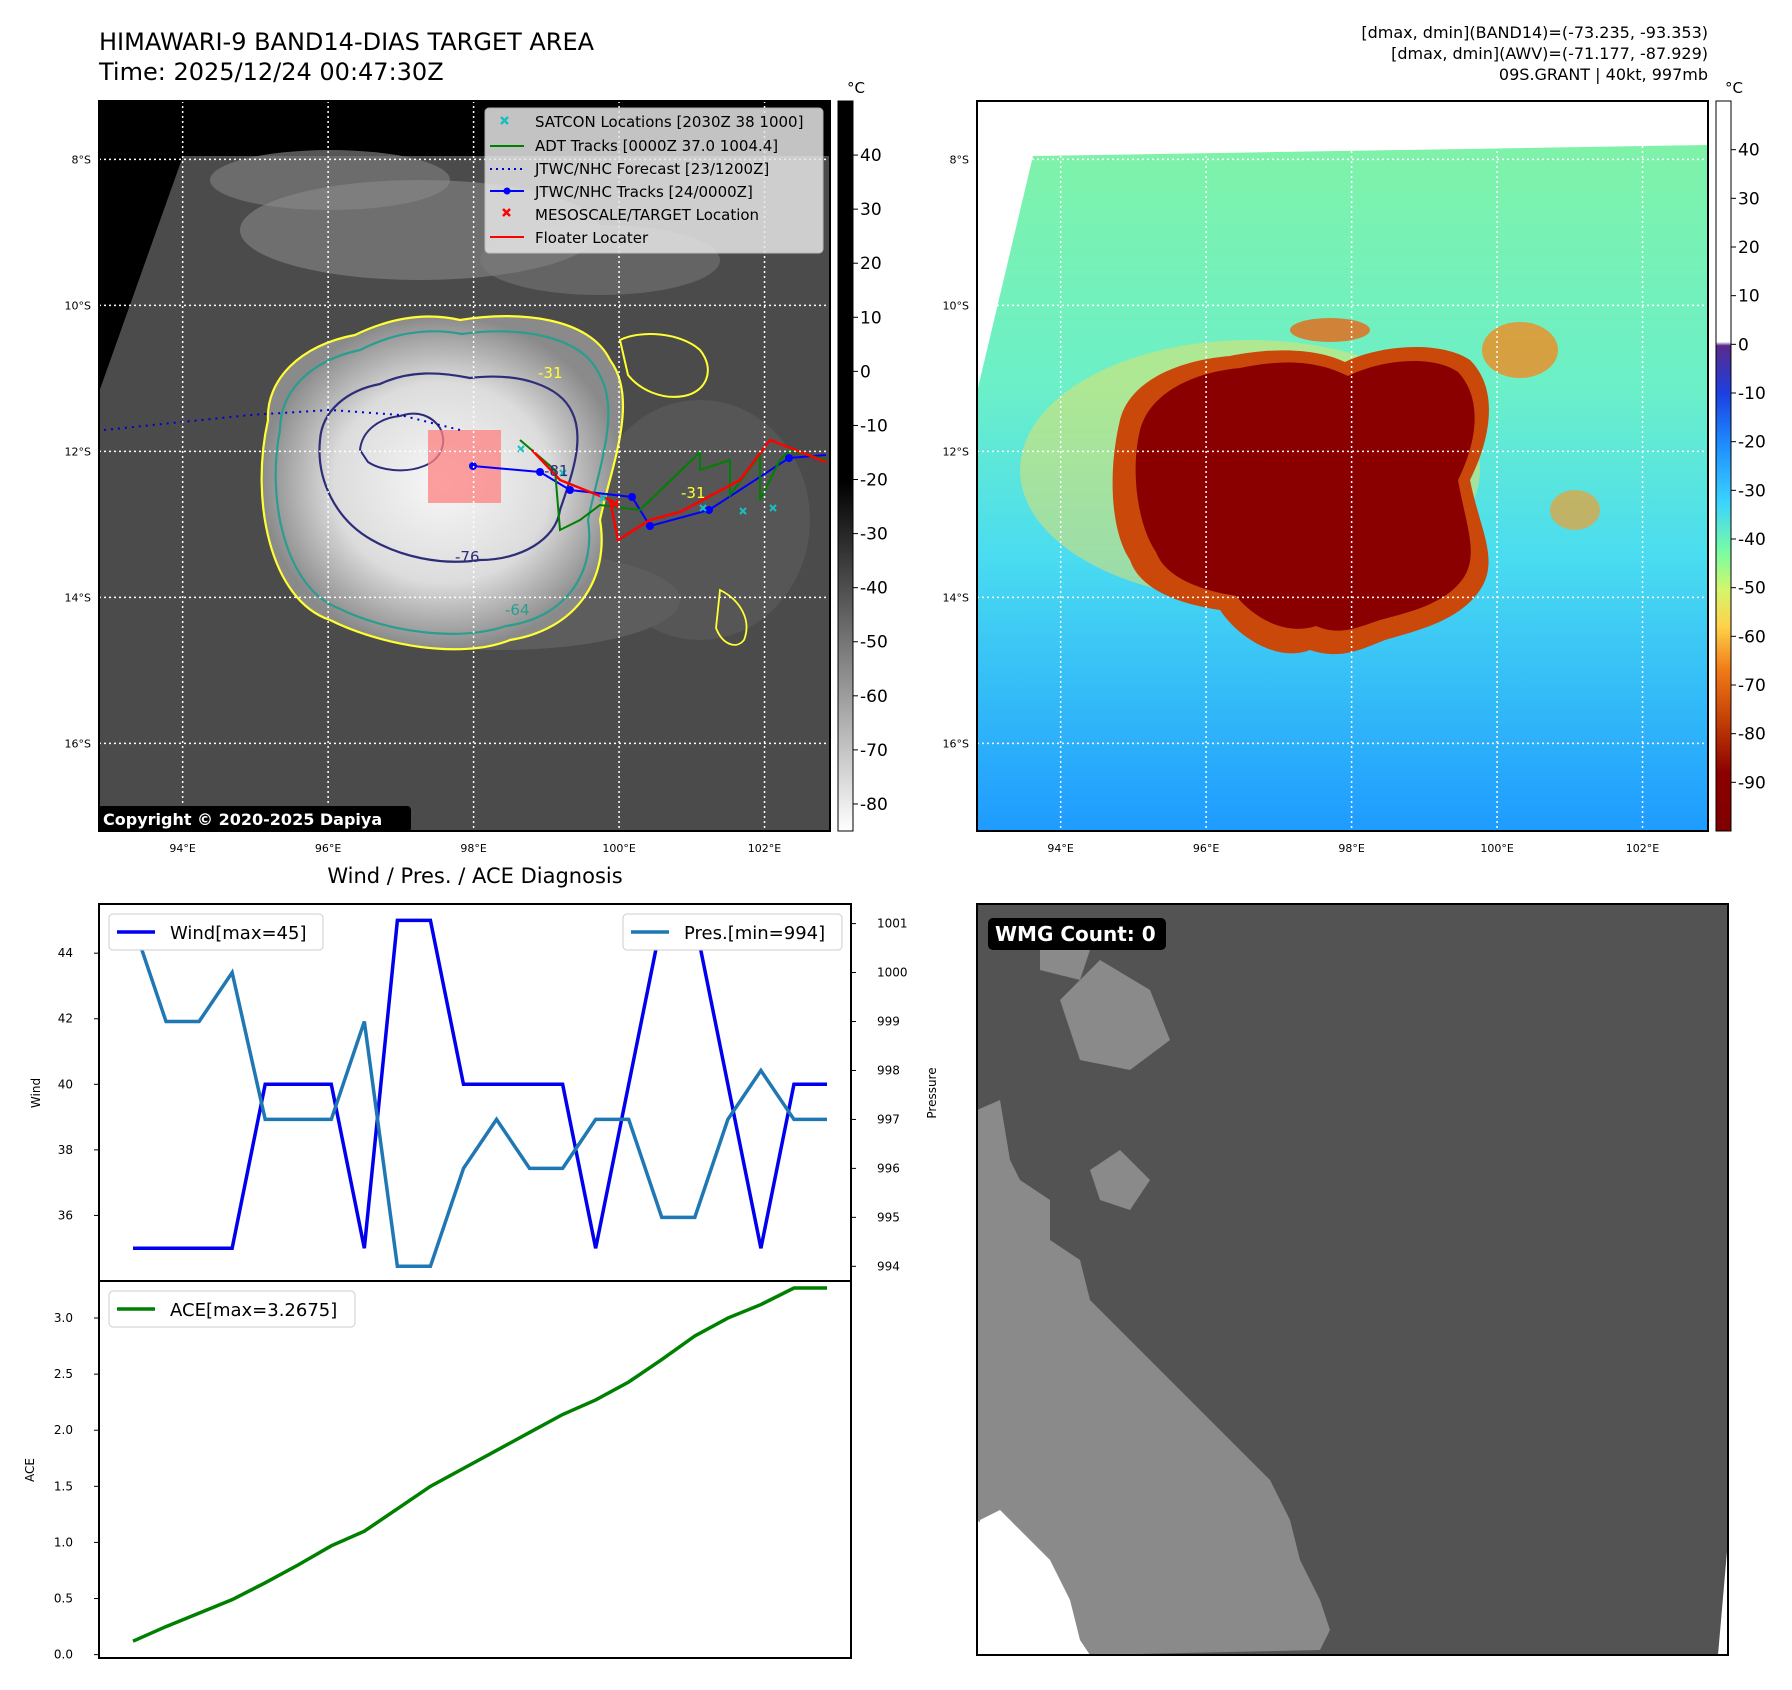 The width and height of the screenshot is (1792, 1690). I want to click on awv-lat-labels: 8°S 10°S 12°S 14°S 16°S, so click(956, 451).